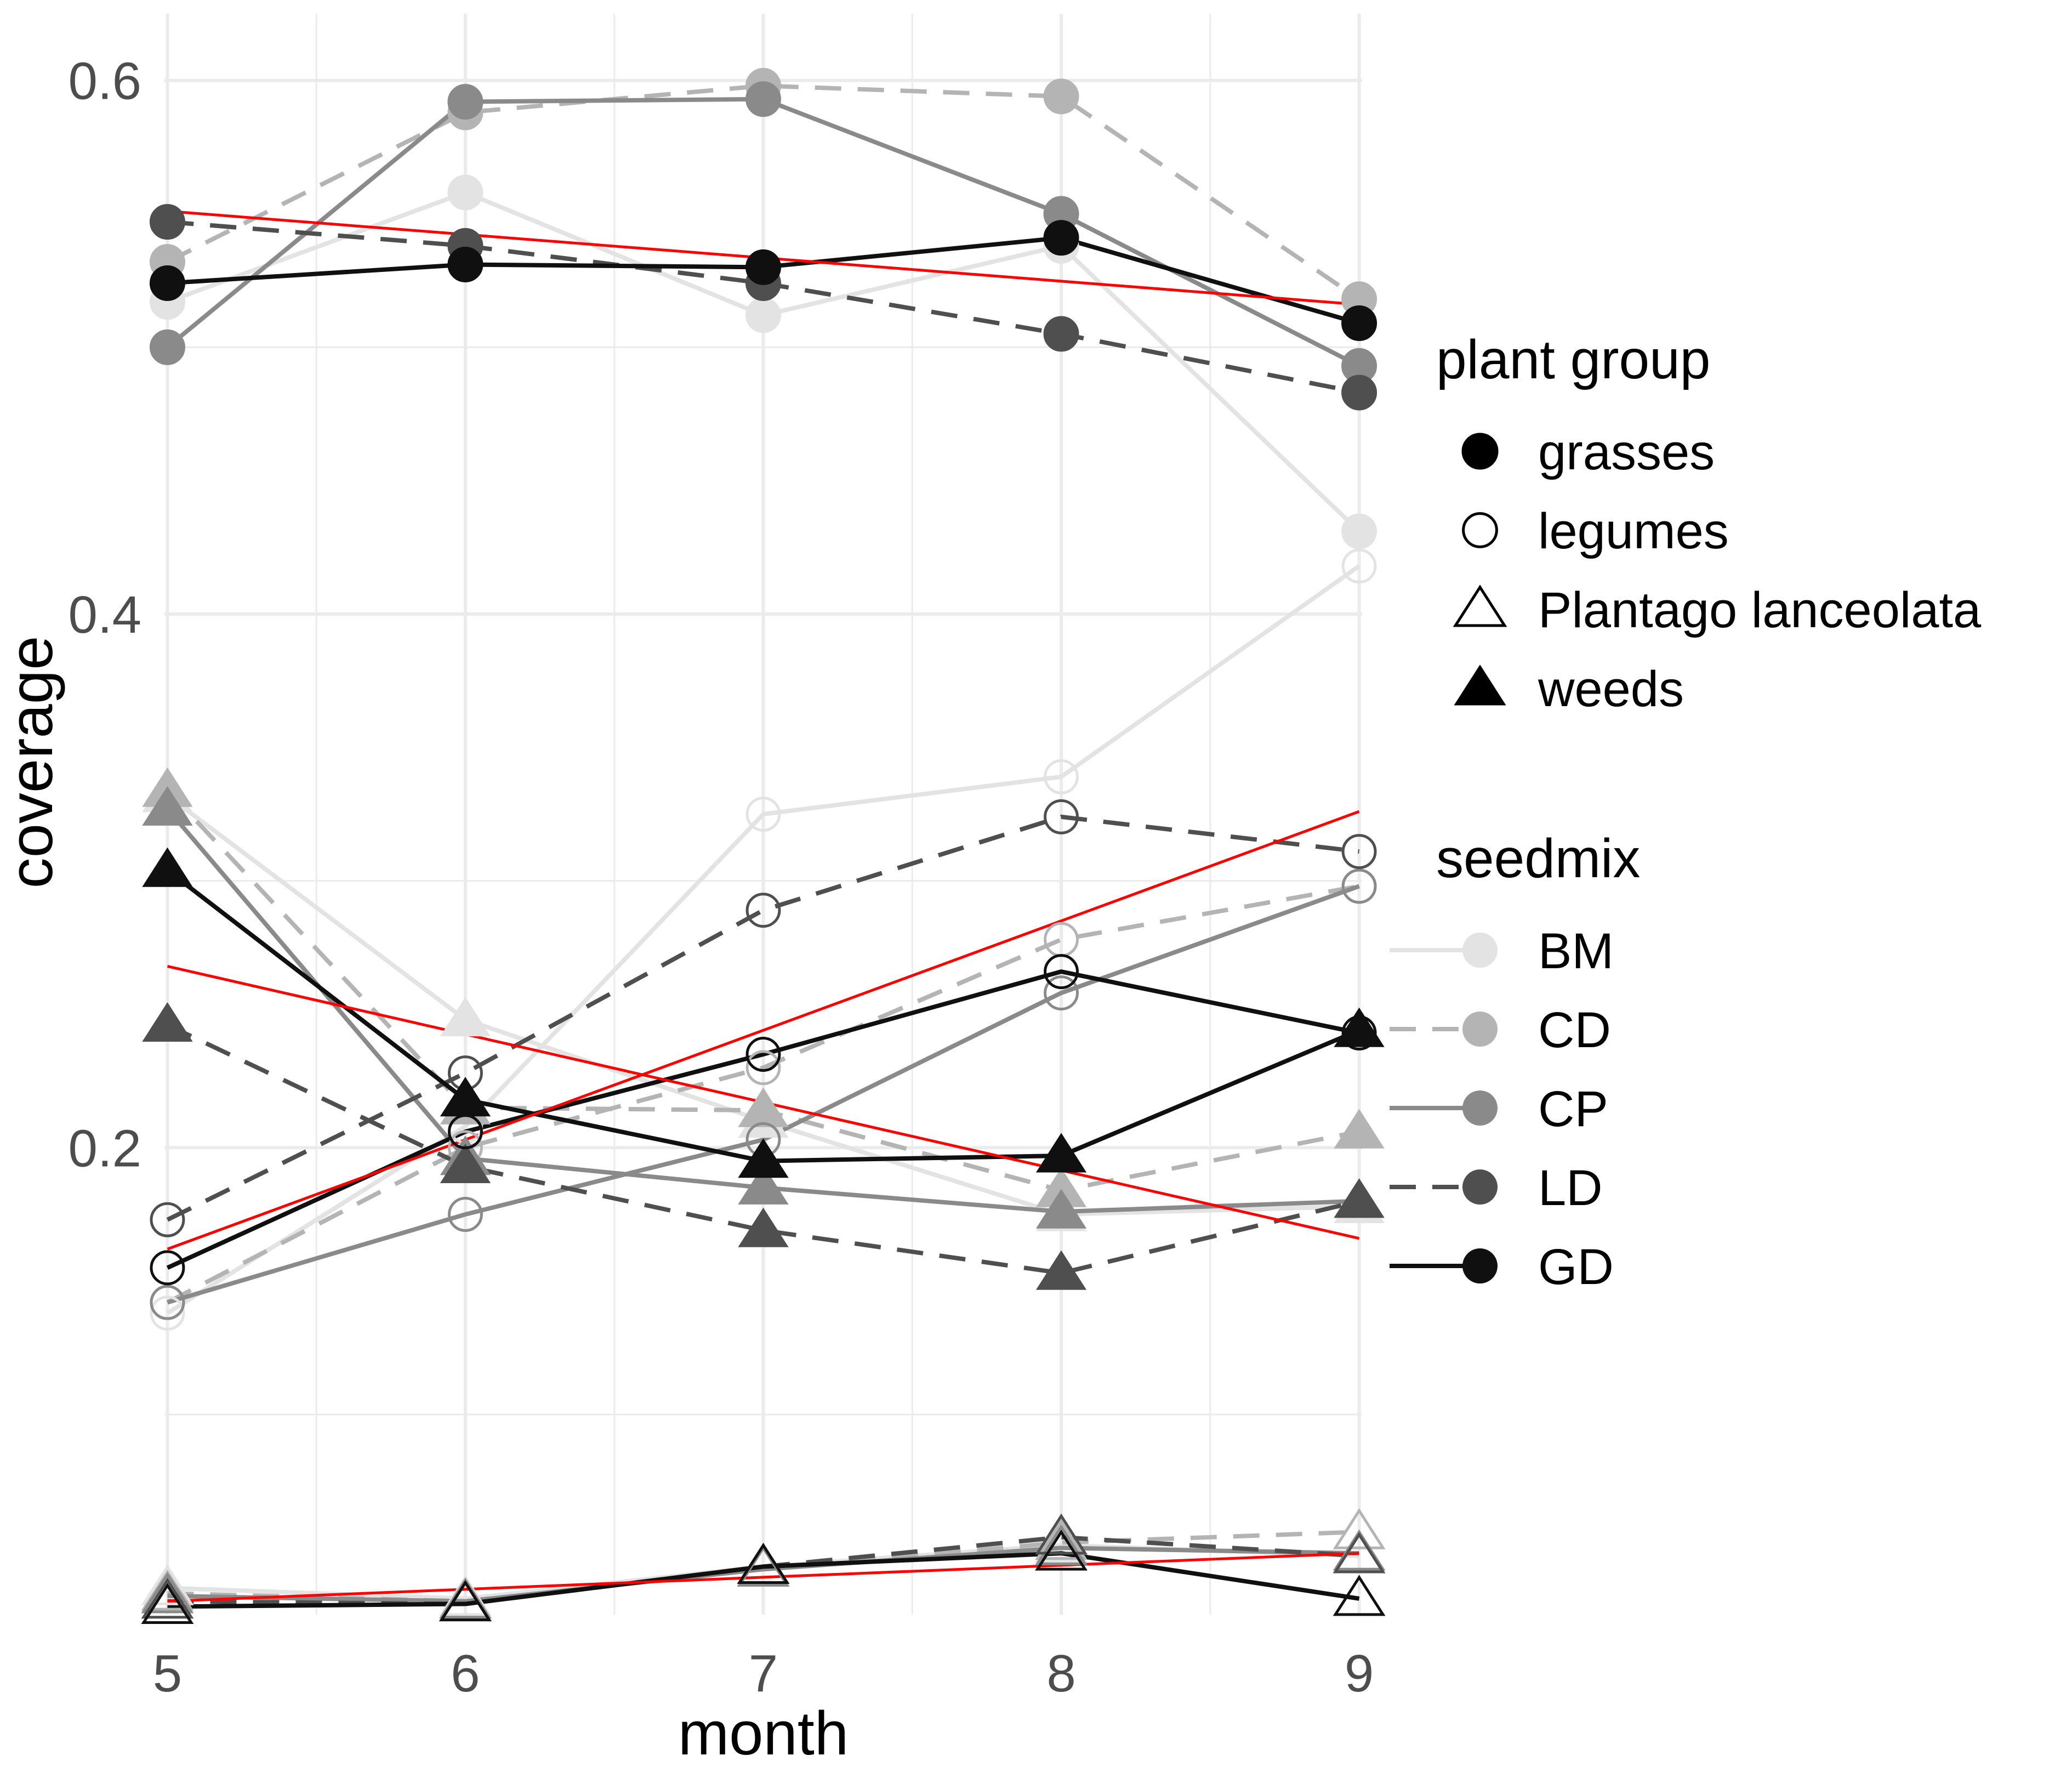 The height and width of the screenshot is (1778, 2072). Describe the element at coordinates (1060, 1673) in the screenshot. I see `x-tick-label: 8` at that location.